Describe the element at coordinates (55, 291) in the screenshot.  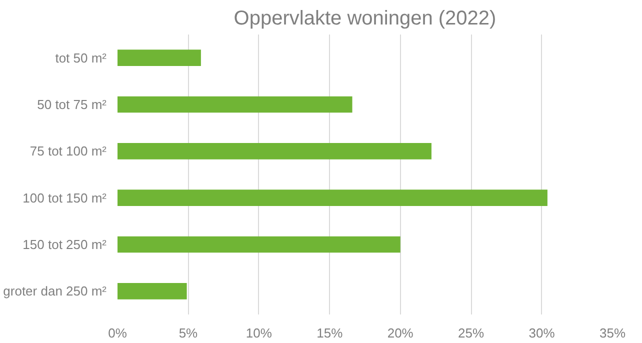
I see `y-tick-label: groter dan 250 m²` at that location.